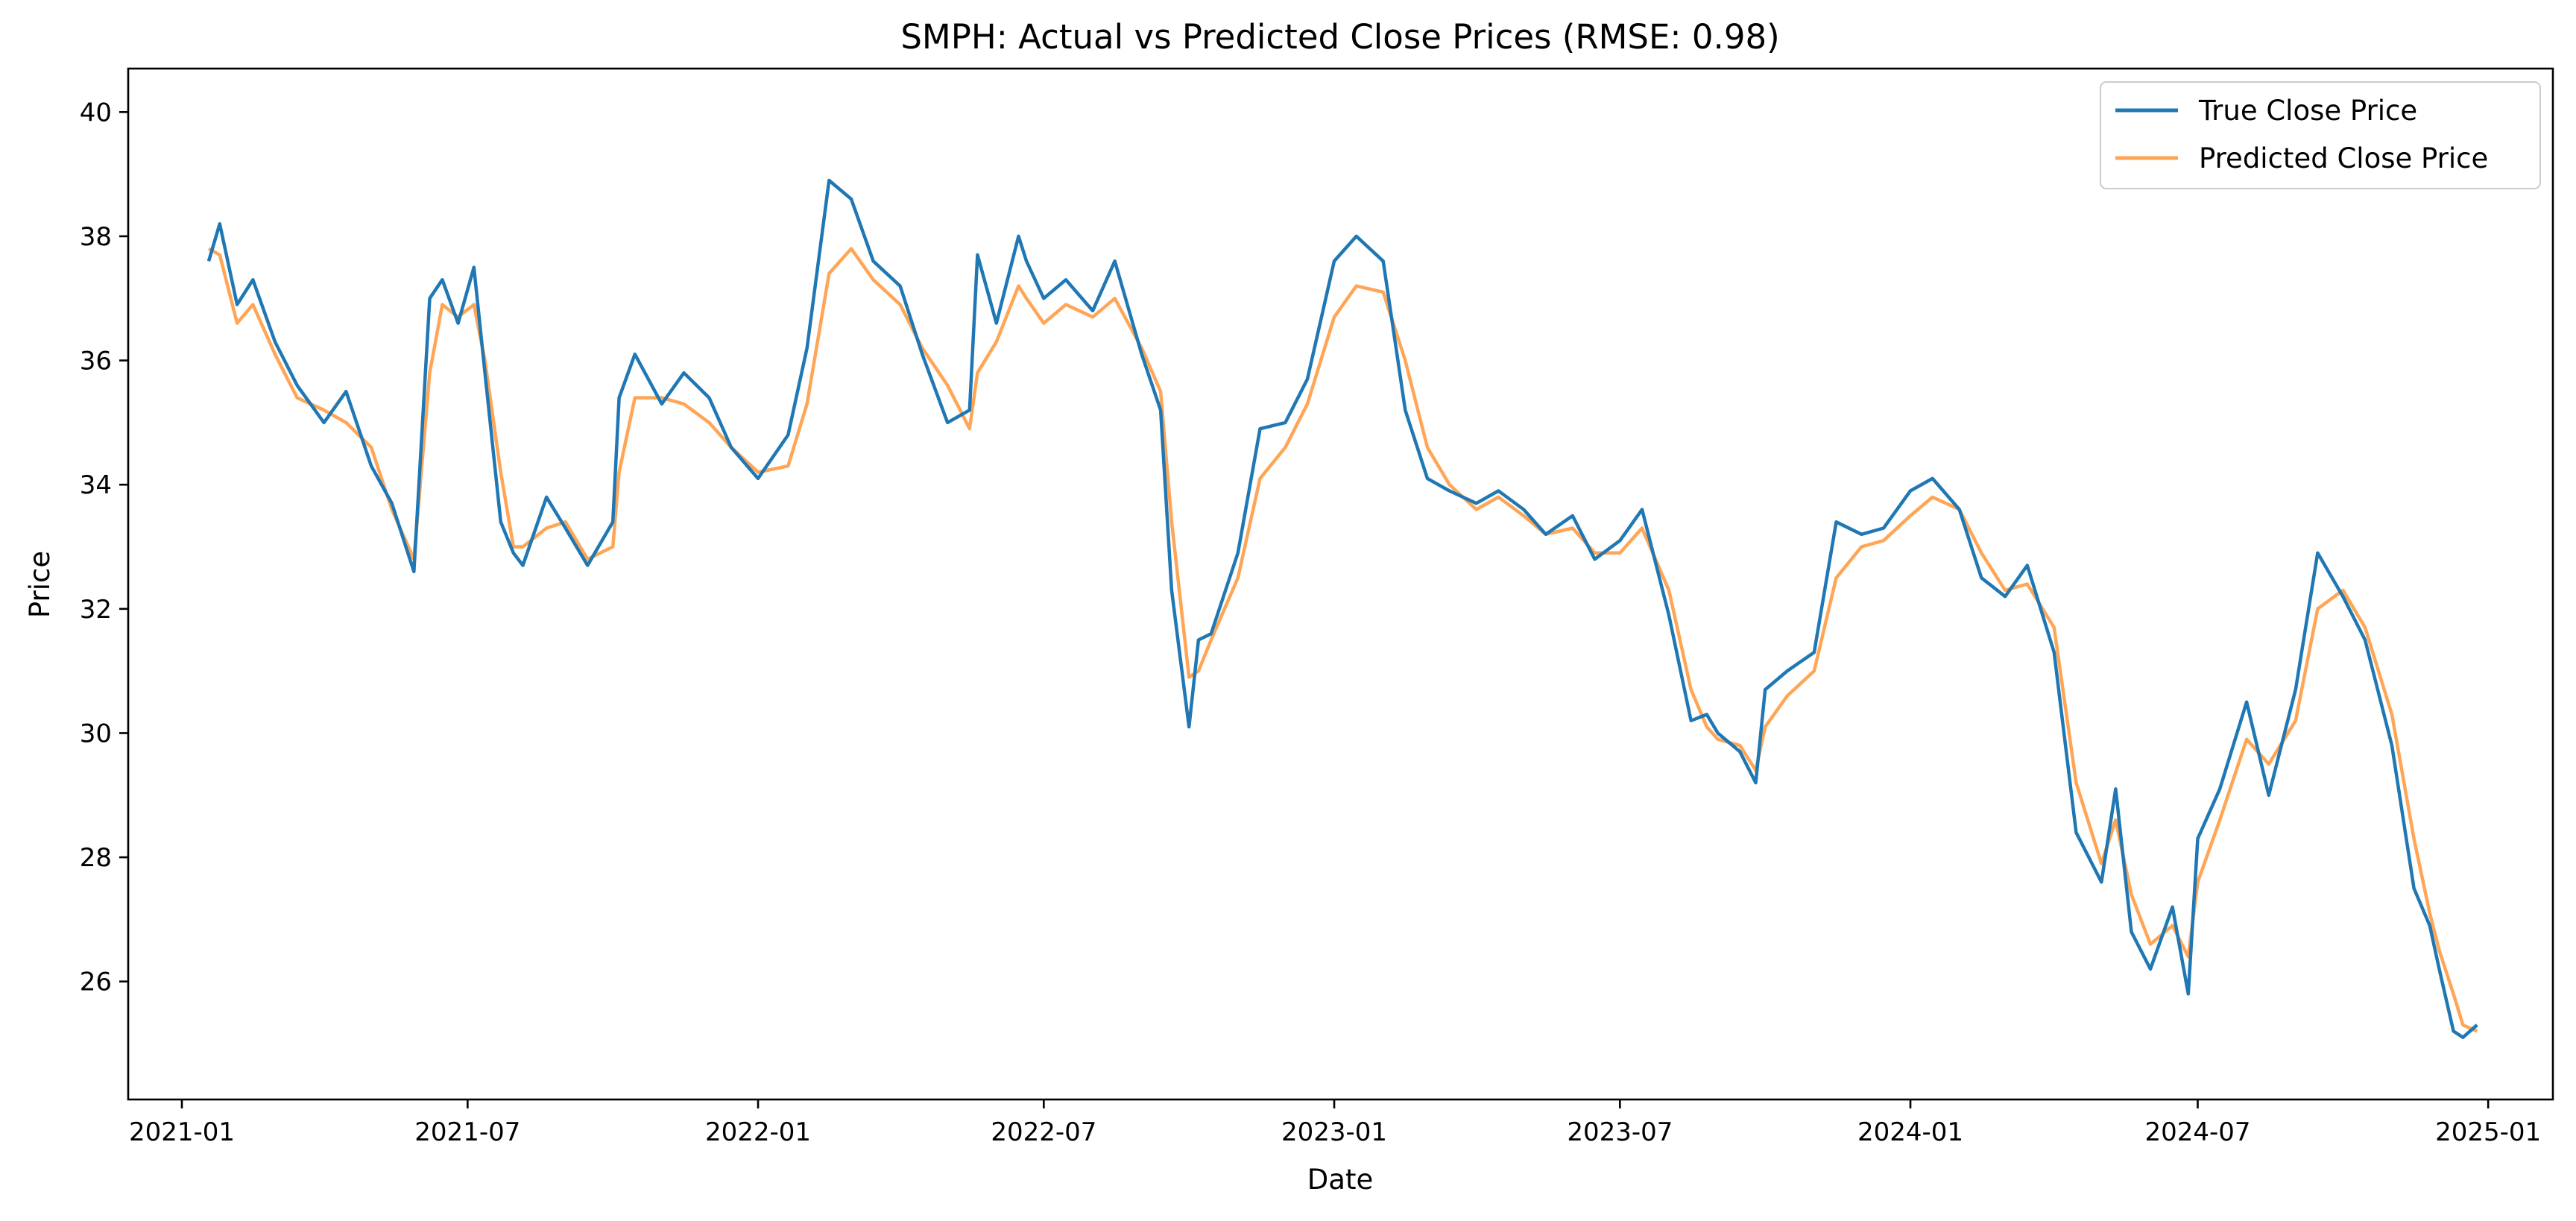 Image resolution: width=2576 pixels, height=1221 pixels. Describe the element at coordinates (1620, 1132) in the screenshot. I see `x-tick-label: 2023-07` at that location.